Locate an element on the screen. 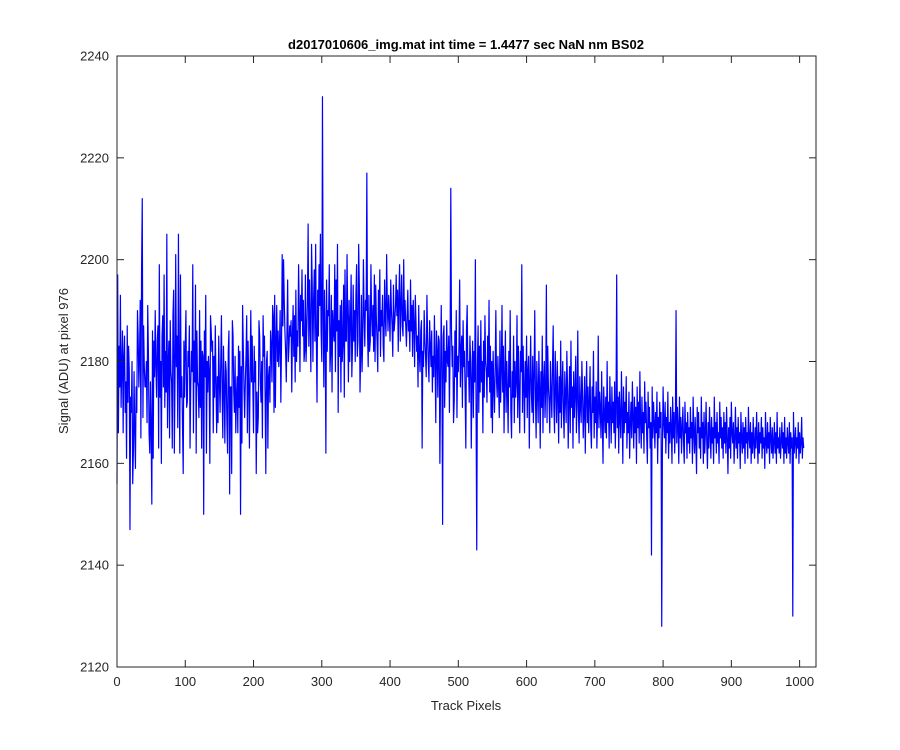 The image size is (900, 750). y-axis-label: Signal (ADU) at pixel 976 is located at coordinates (63, 361).